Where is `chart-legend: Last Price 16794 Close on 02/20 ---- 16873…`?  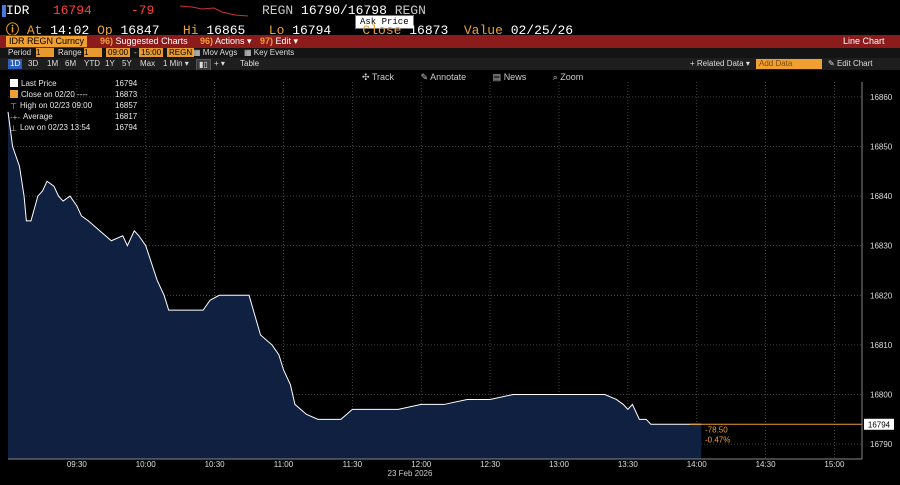
chart-legend: Last Price 16794 Close on 02/20 ---- 16873… is located at coordinates (74, 105).